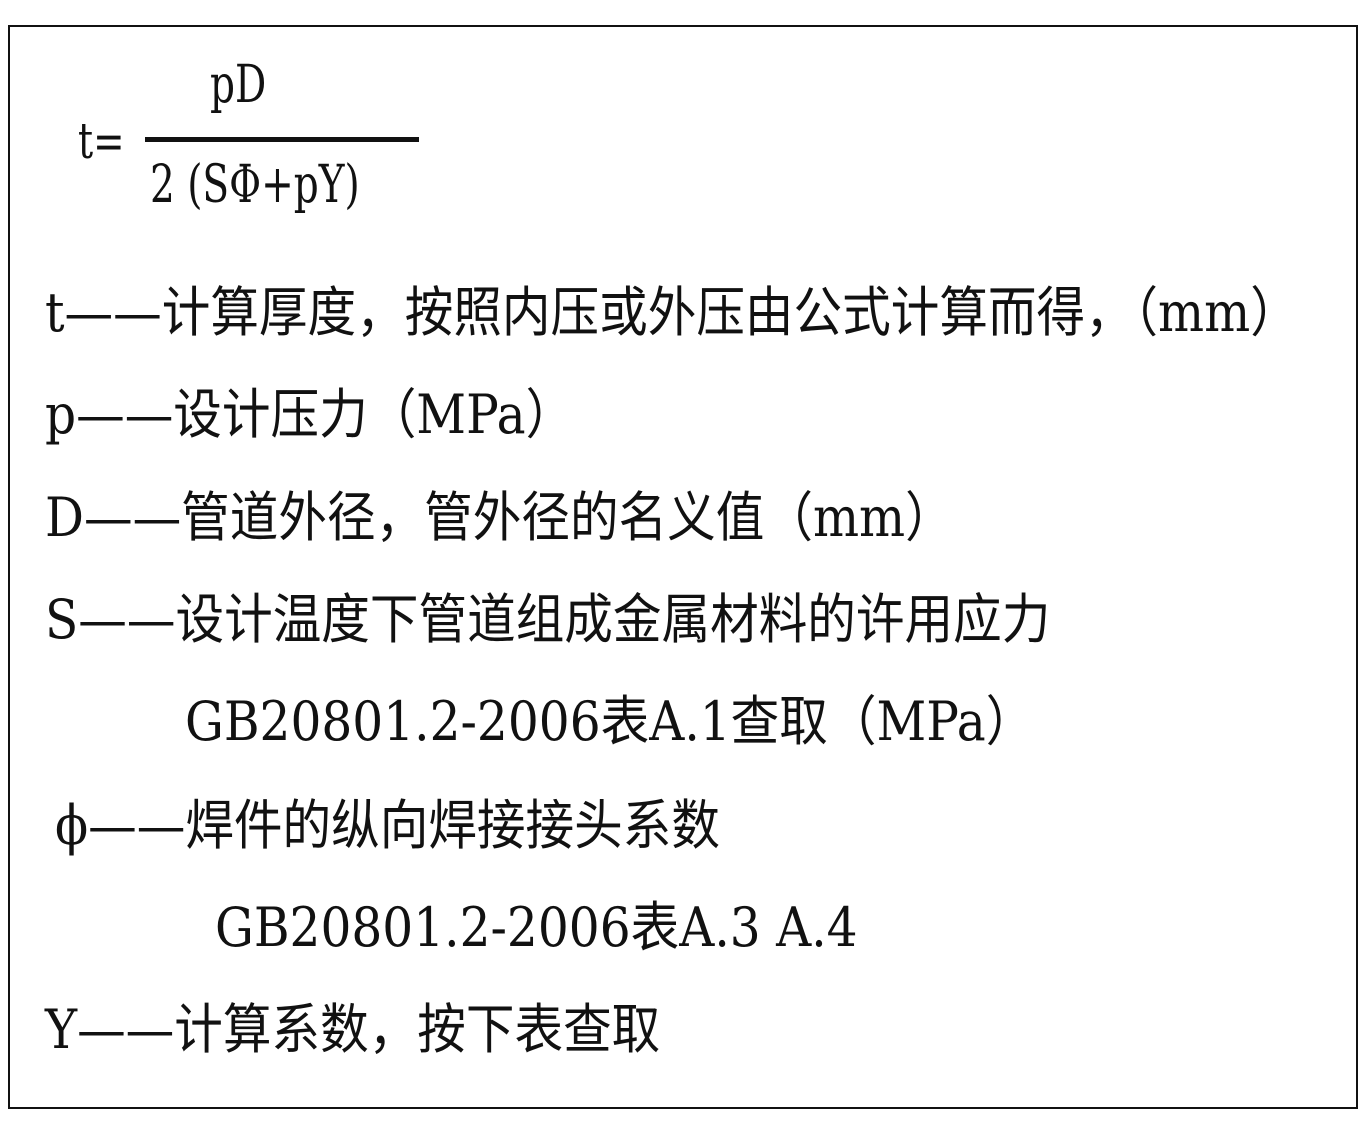  I want to click on definition-s: S——设计温度下管道组成金属材料的许用应力, so click(548, 619).